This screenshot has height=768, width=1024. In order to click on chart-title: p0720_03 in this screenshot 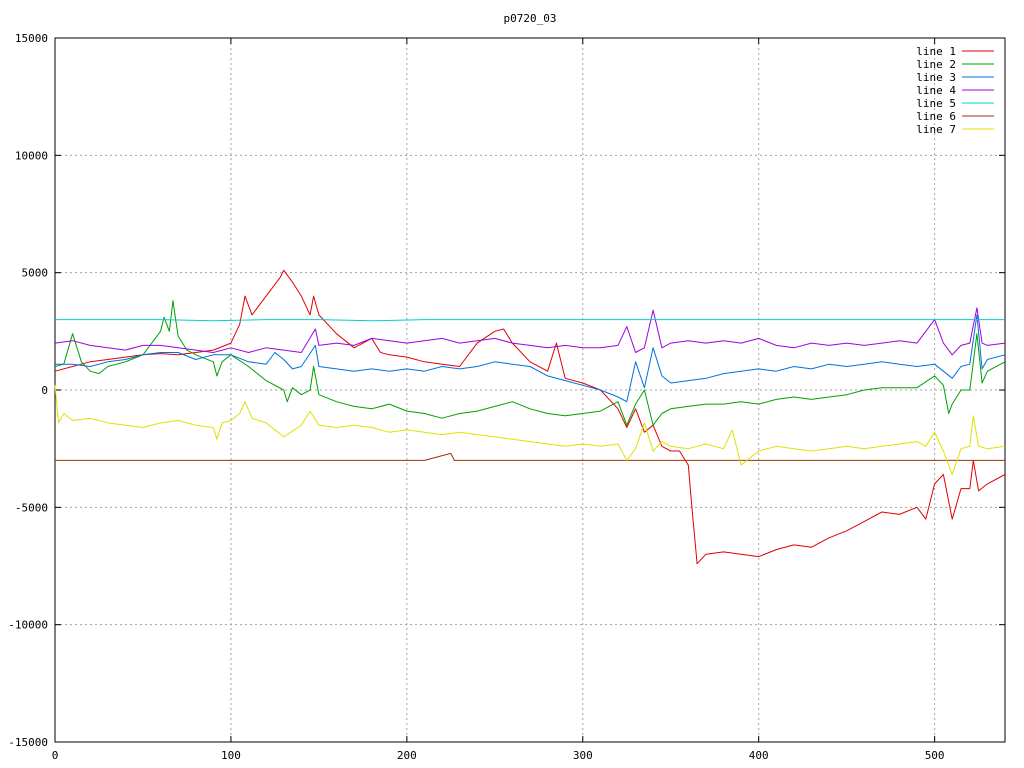, I will do `click(530, 18)`.